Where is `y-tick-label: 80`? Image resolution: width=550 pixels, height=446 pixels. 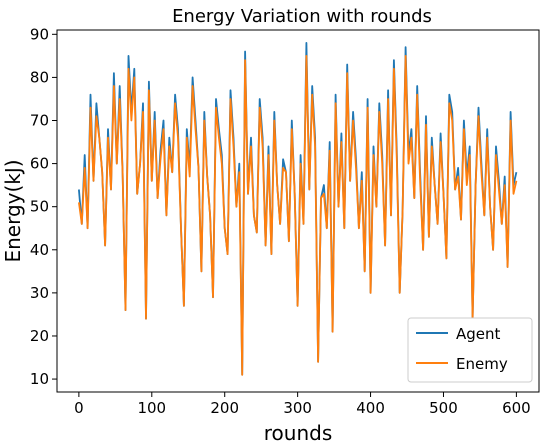
y-tick-label: 80 is located at coordinates (39, 77).